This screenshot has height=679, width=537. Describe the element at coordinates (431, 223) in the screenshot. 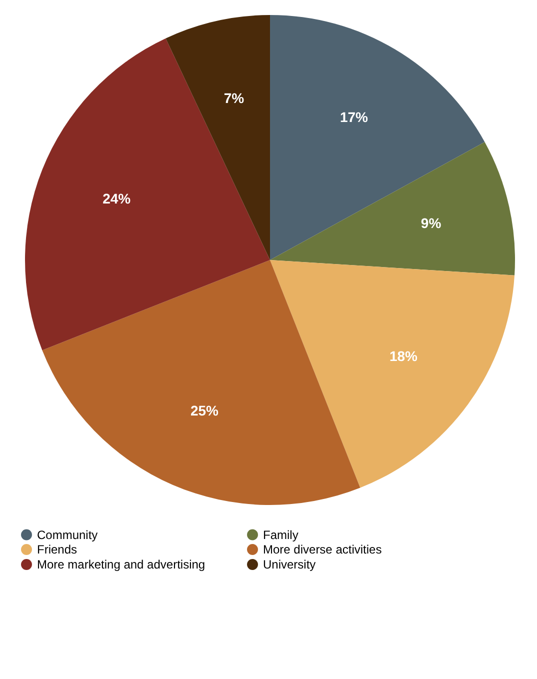

I see `data-label: 9%` at that location.